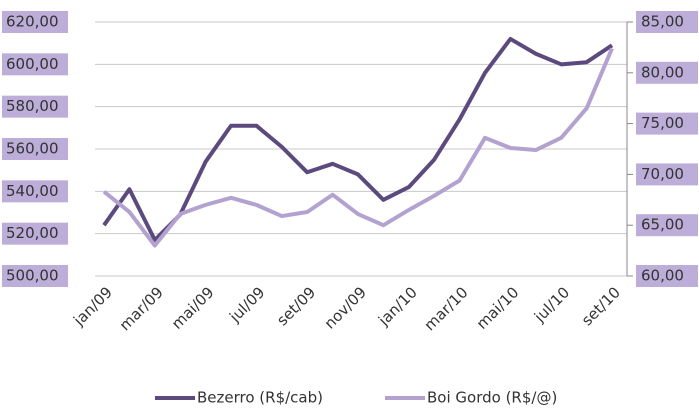 The width and height of the screenshot is (699, 414). I want to click on x-tick-label: jan/10, so click(397, 306).